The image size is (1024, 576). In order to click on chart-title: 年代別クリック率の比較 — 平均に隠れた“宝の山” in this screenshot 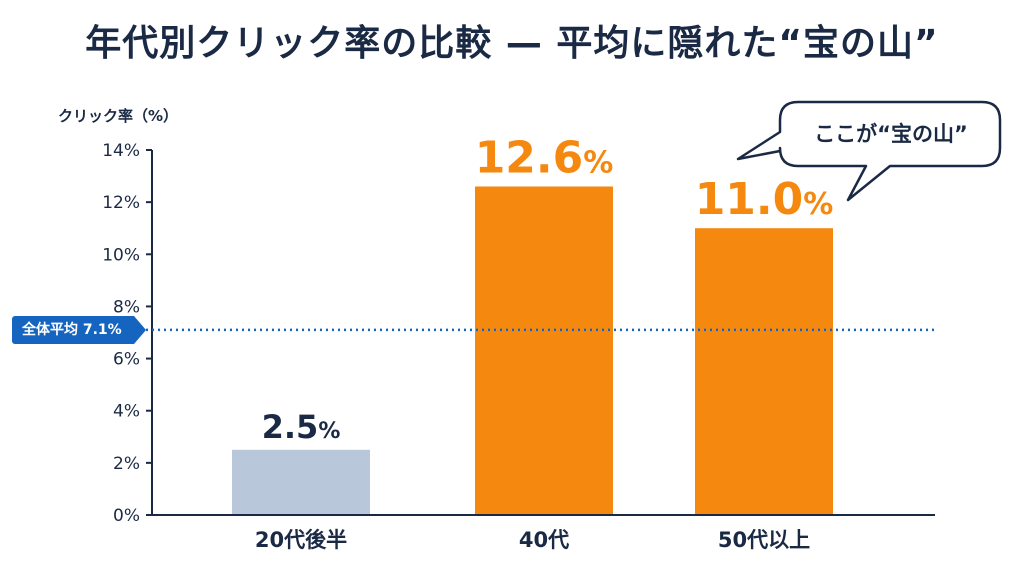, I will do `click(512, 43)`.